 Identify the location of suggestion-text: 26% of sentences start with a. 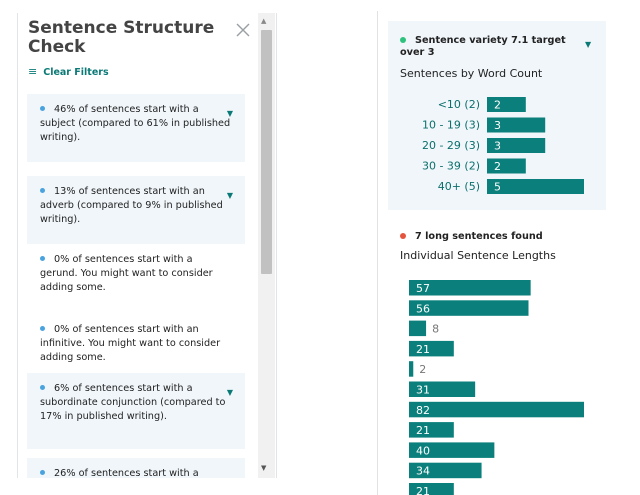
(136, 472).